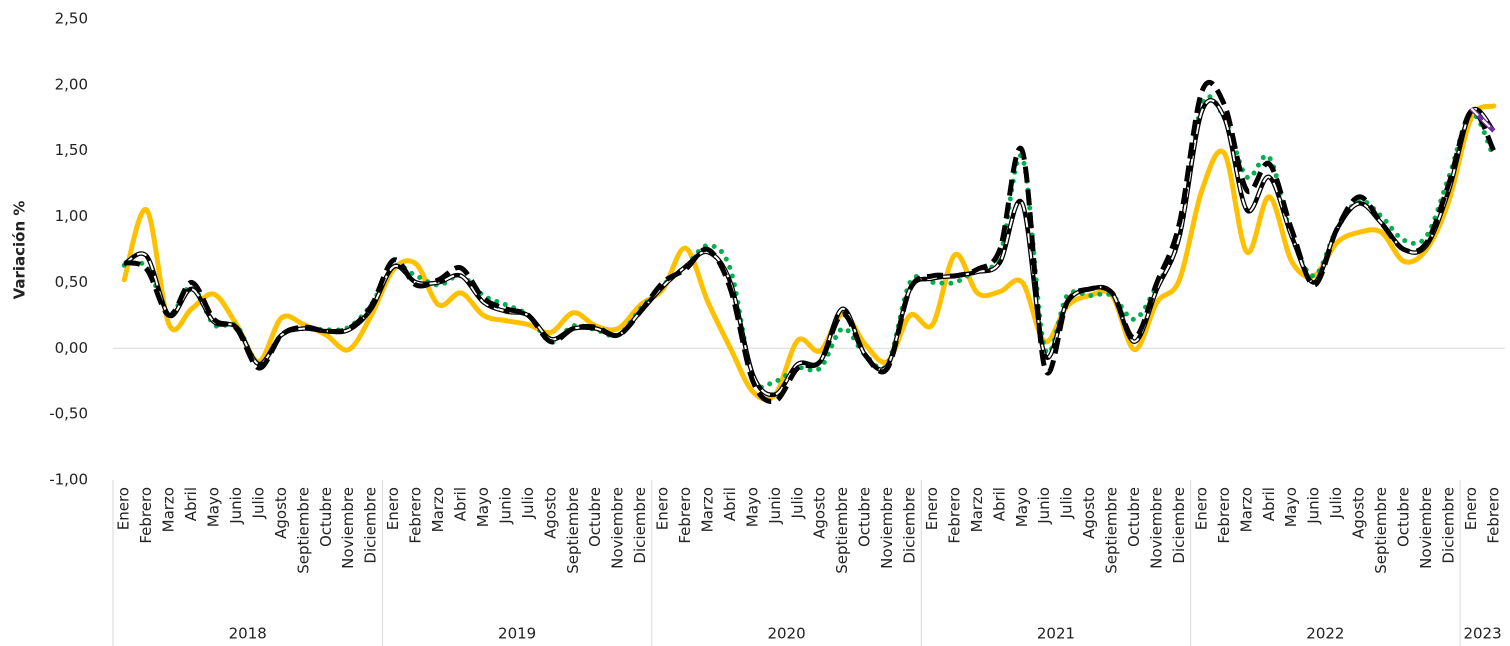  I want to click on y-tick-label: 1,00, so click(71, 216).